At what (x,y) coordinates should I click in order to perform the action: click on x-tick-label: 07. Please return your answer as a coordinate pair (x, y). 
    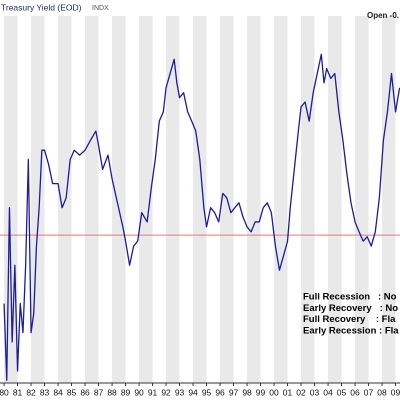
    Looking at the image, I should click on (369, 392).